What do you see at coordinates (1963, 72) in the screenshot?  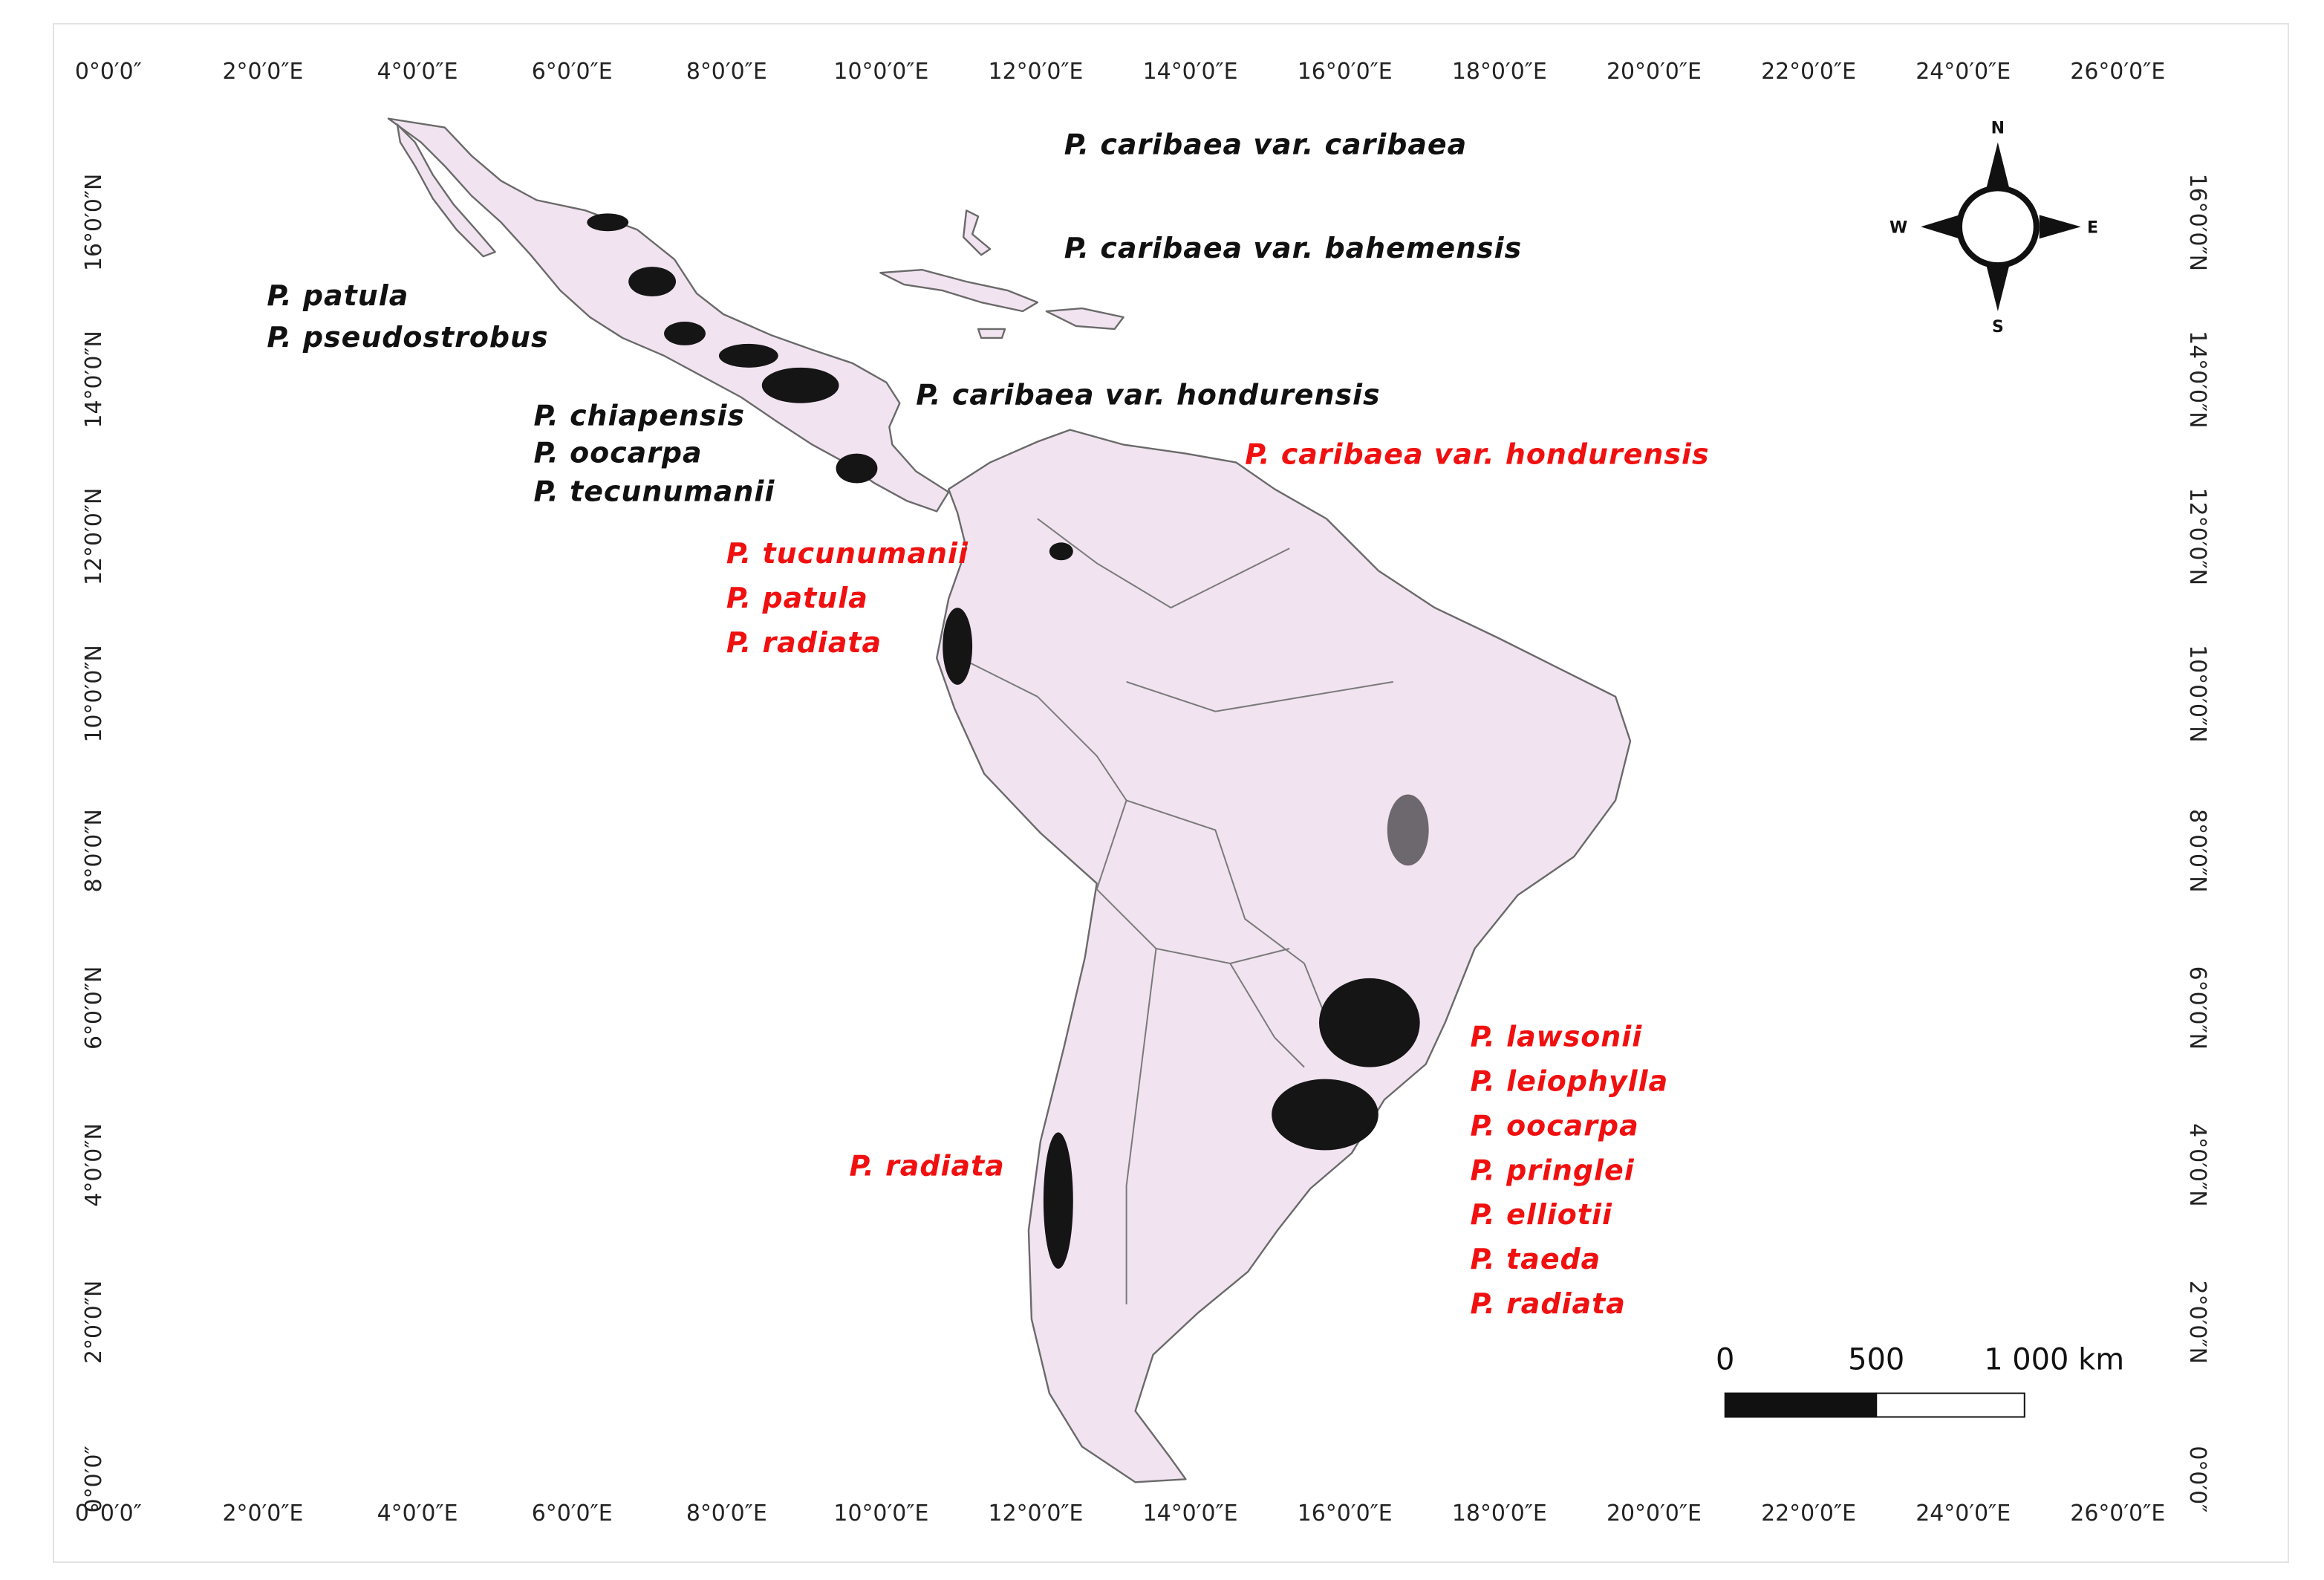 I see `top-coordinate-label: 24°0′0″E` at bounding box center [1963, 72].